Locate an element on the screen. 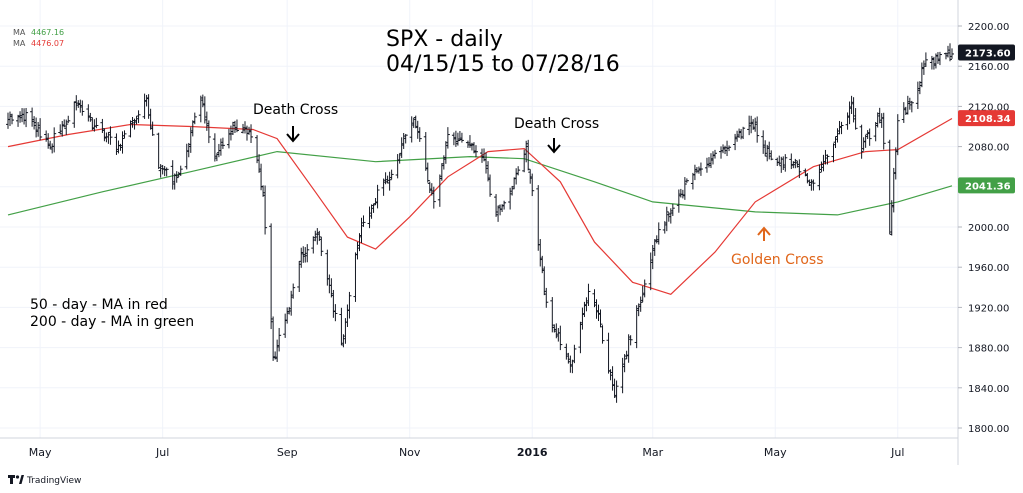 The height and width of the screenshot is (493, 1023). price-label-text: 2173.60 is located at coordinates (988, 54).